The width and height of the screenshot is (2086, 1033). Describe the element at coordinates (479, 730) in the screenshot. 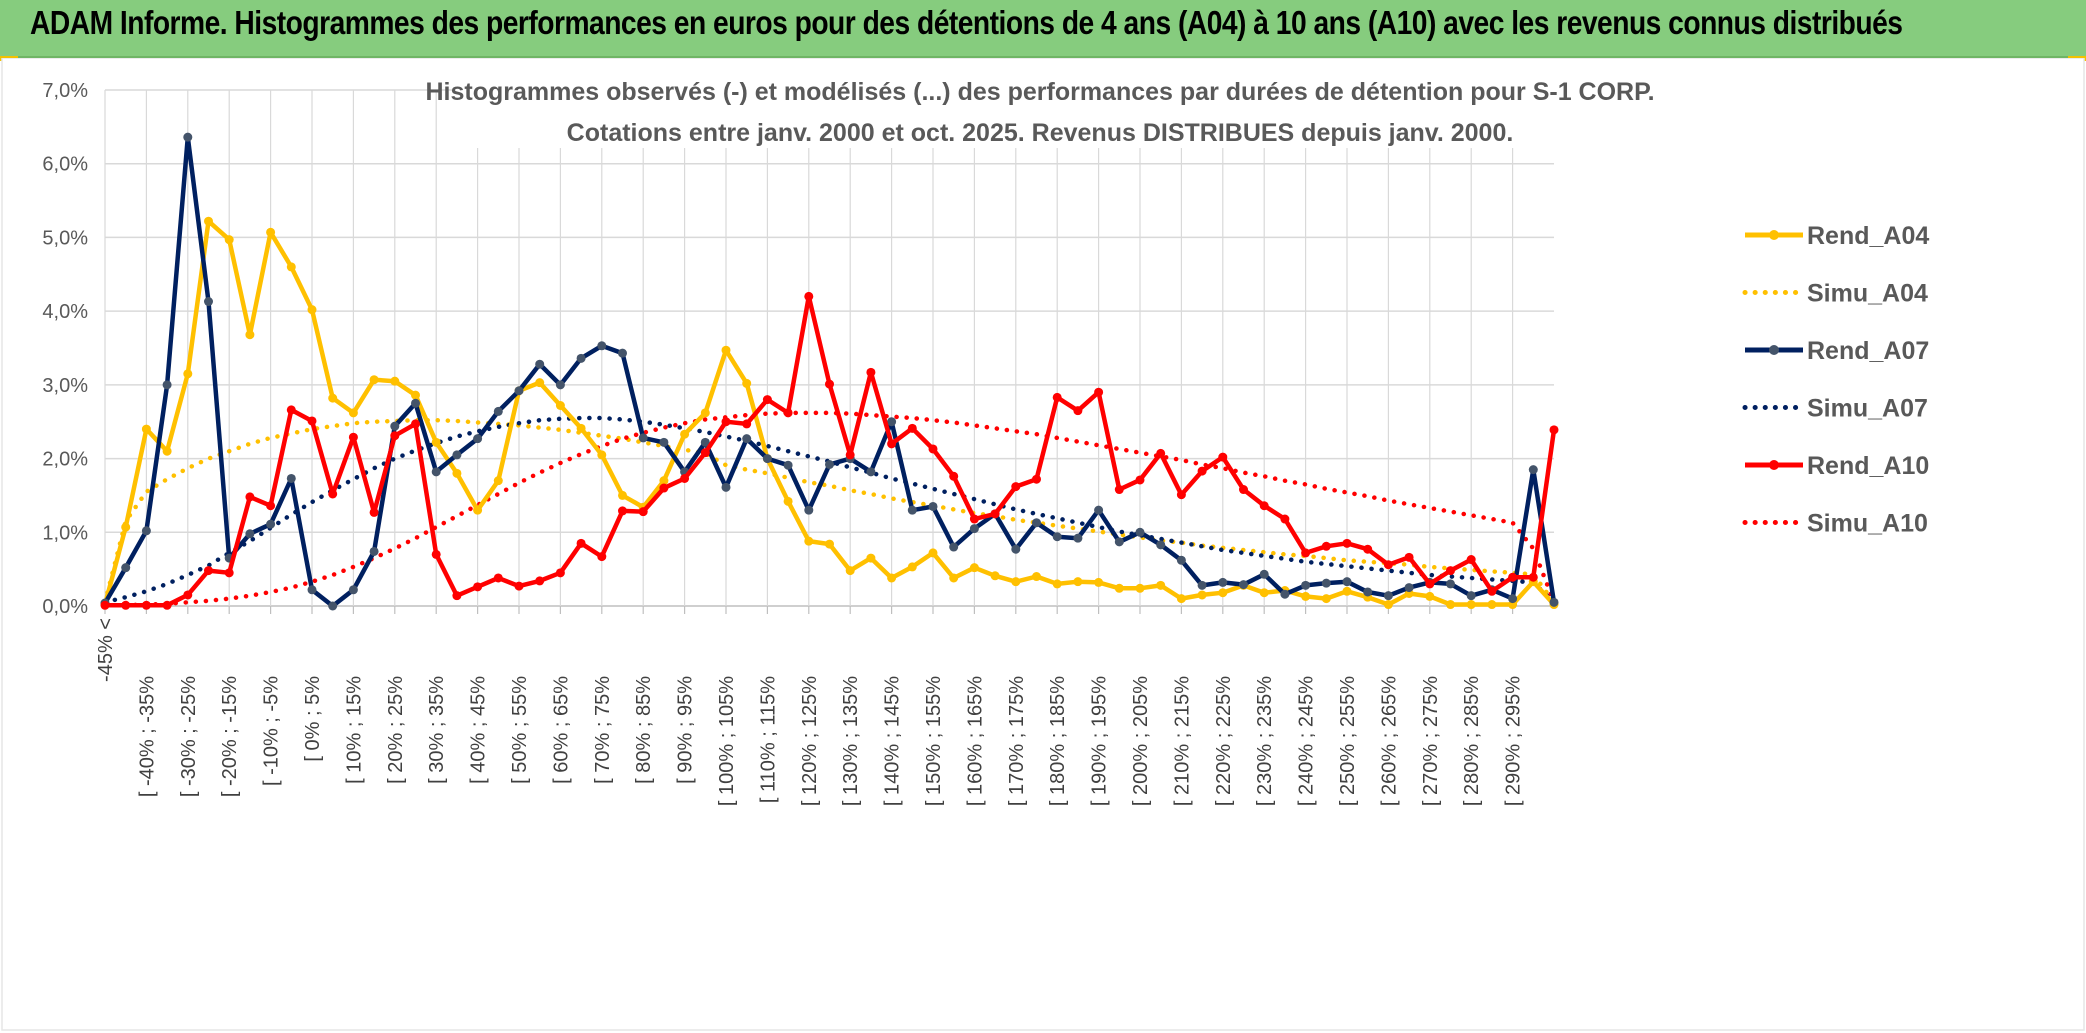

I see `x-tick-label: [ 40% ; 45%` at that location.